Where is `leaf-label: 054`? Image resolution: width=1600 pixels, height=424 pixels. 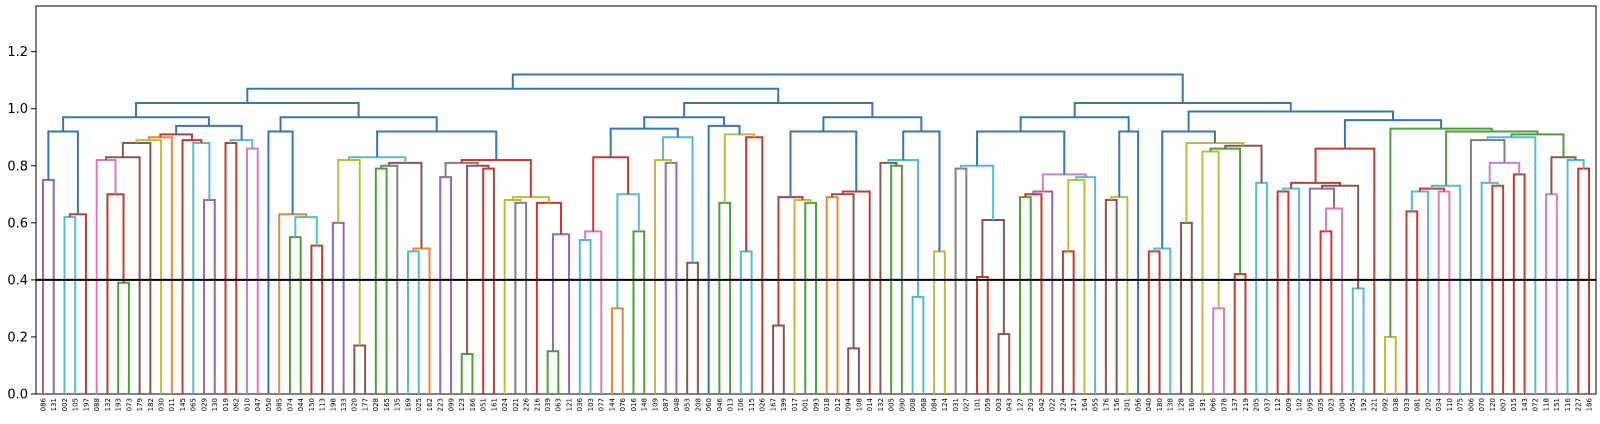
leaf-label: 054 is located at coordinates (1353, 404).